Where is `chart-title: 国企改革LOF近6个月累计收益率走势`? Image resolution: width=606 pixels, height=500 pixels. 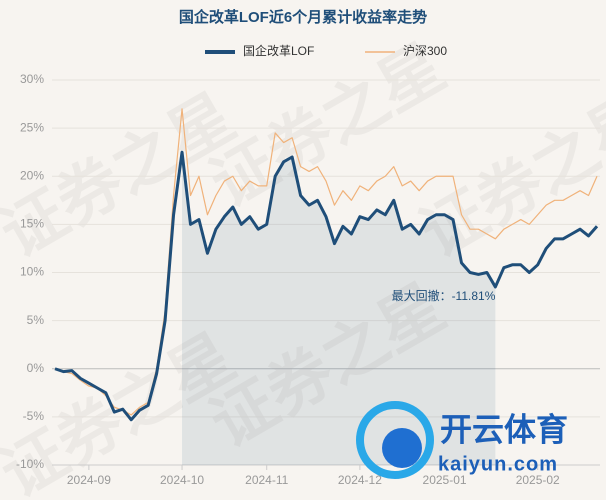 chart-title: 国企改革LOF近6个月累计收益率走势 is located at coordinates (303, 17).